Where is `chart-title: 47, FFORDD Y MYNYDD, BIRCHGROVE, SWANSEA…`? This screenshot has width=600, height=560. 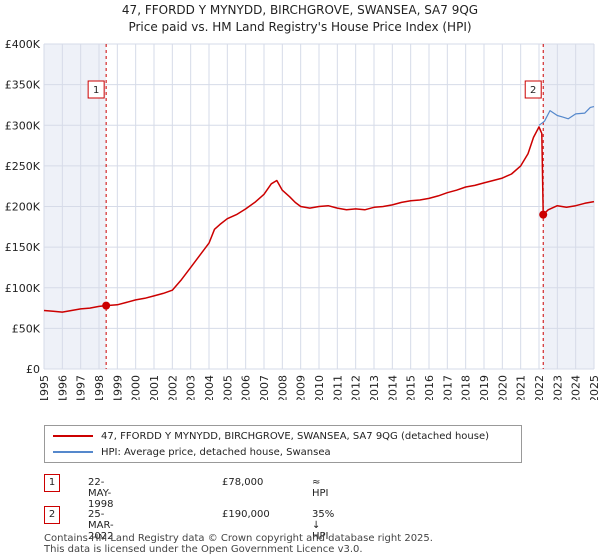
chart-title: 47, FFORDD Y MYNYDD, BIRCHGROVE, SWANSEA… is located at coordinates (300, 10).